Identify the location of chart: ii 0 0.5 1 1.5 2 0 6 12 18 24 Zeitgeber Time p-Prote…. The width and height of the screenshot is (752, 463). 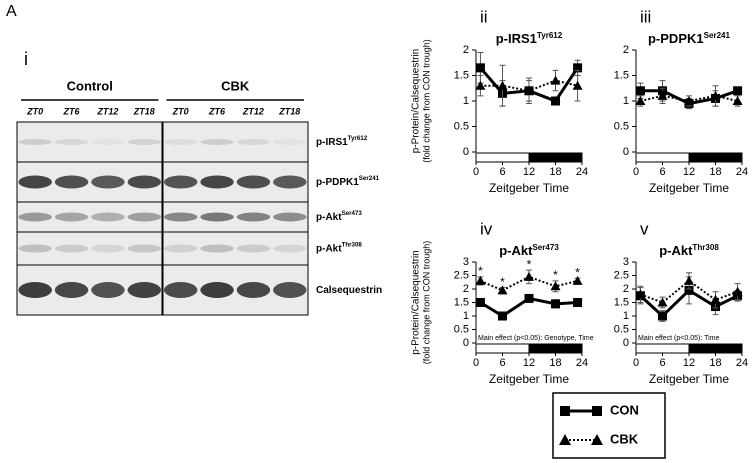
(499, 101).